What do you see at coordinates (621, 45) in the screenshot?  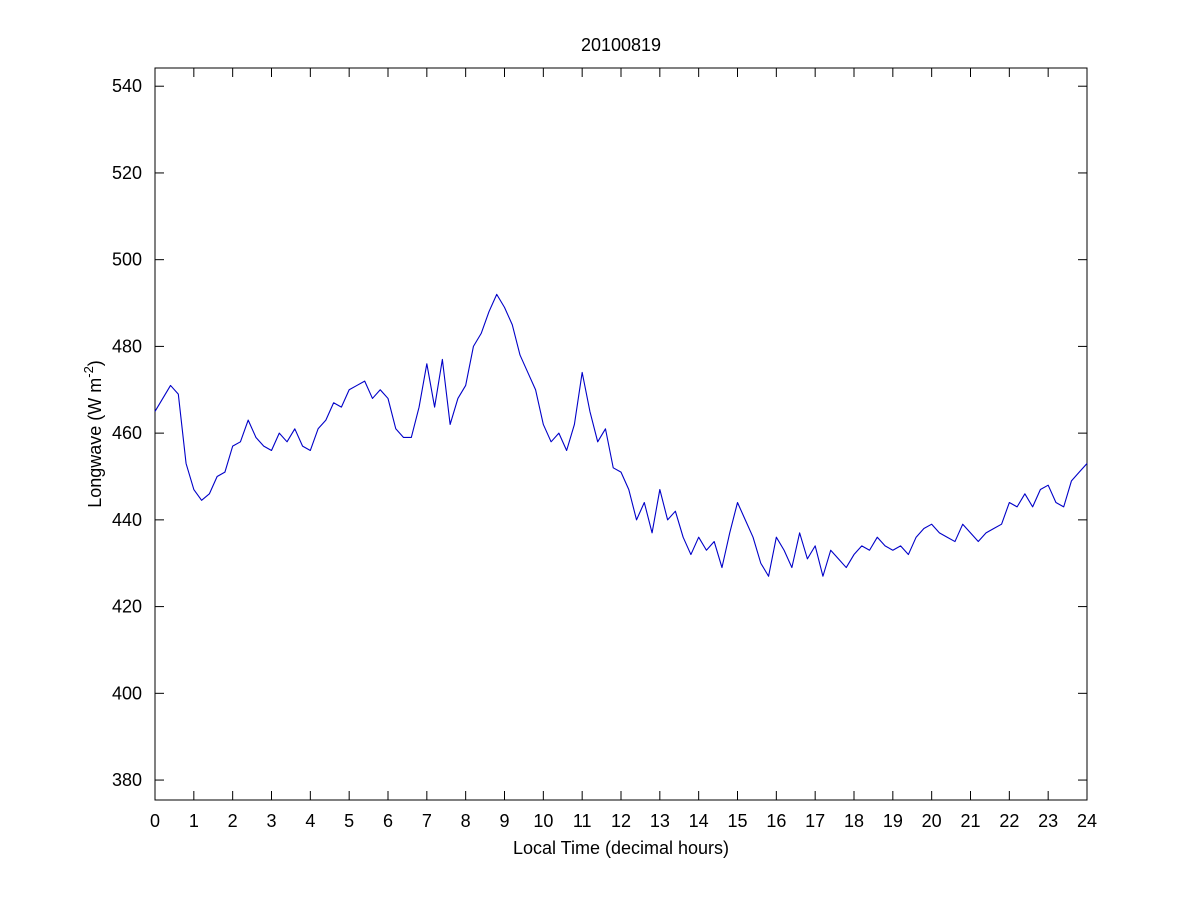 I see `chart-title: 20100819` at bounding box center [621, 45].